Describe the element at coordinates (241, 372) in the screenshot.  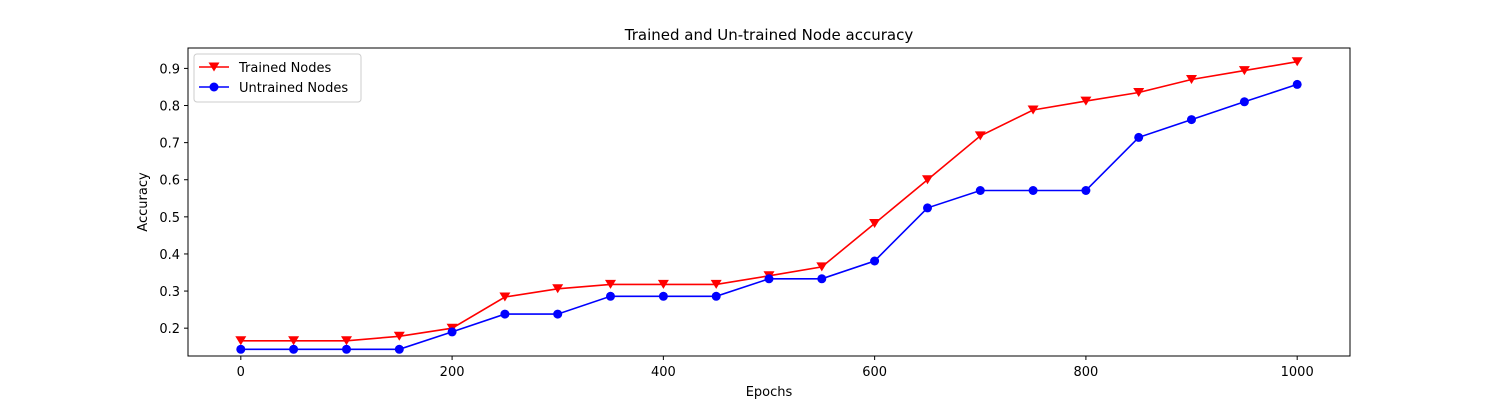
I see `x-tick-label: 0` at that location.